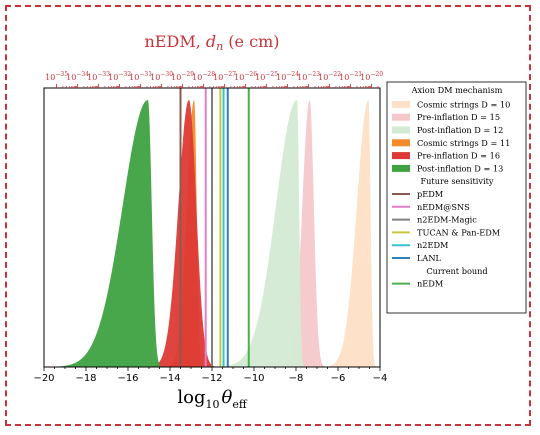 The width and height of the screenshot is (540, 435). Describe the element at coordinates (253, 378) in the screenshot. I see `x-tick-label: −10` at that location.